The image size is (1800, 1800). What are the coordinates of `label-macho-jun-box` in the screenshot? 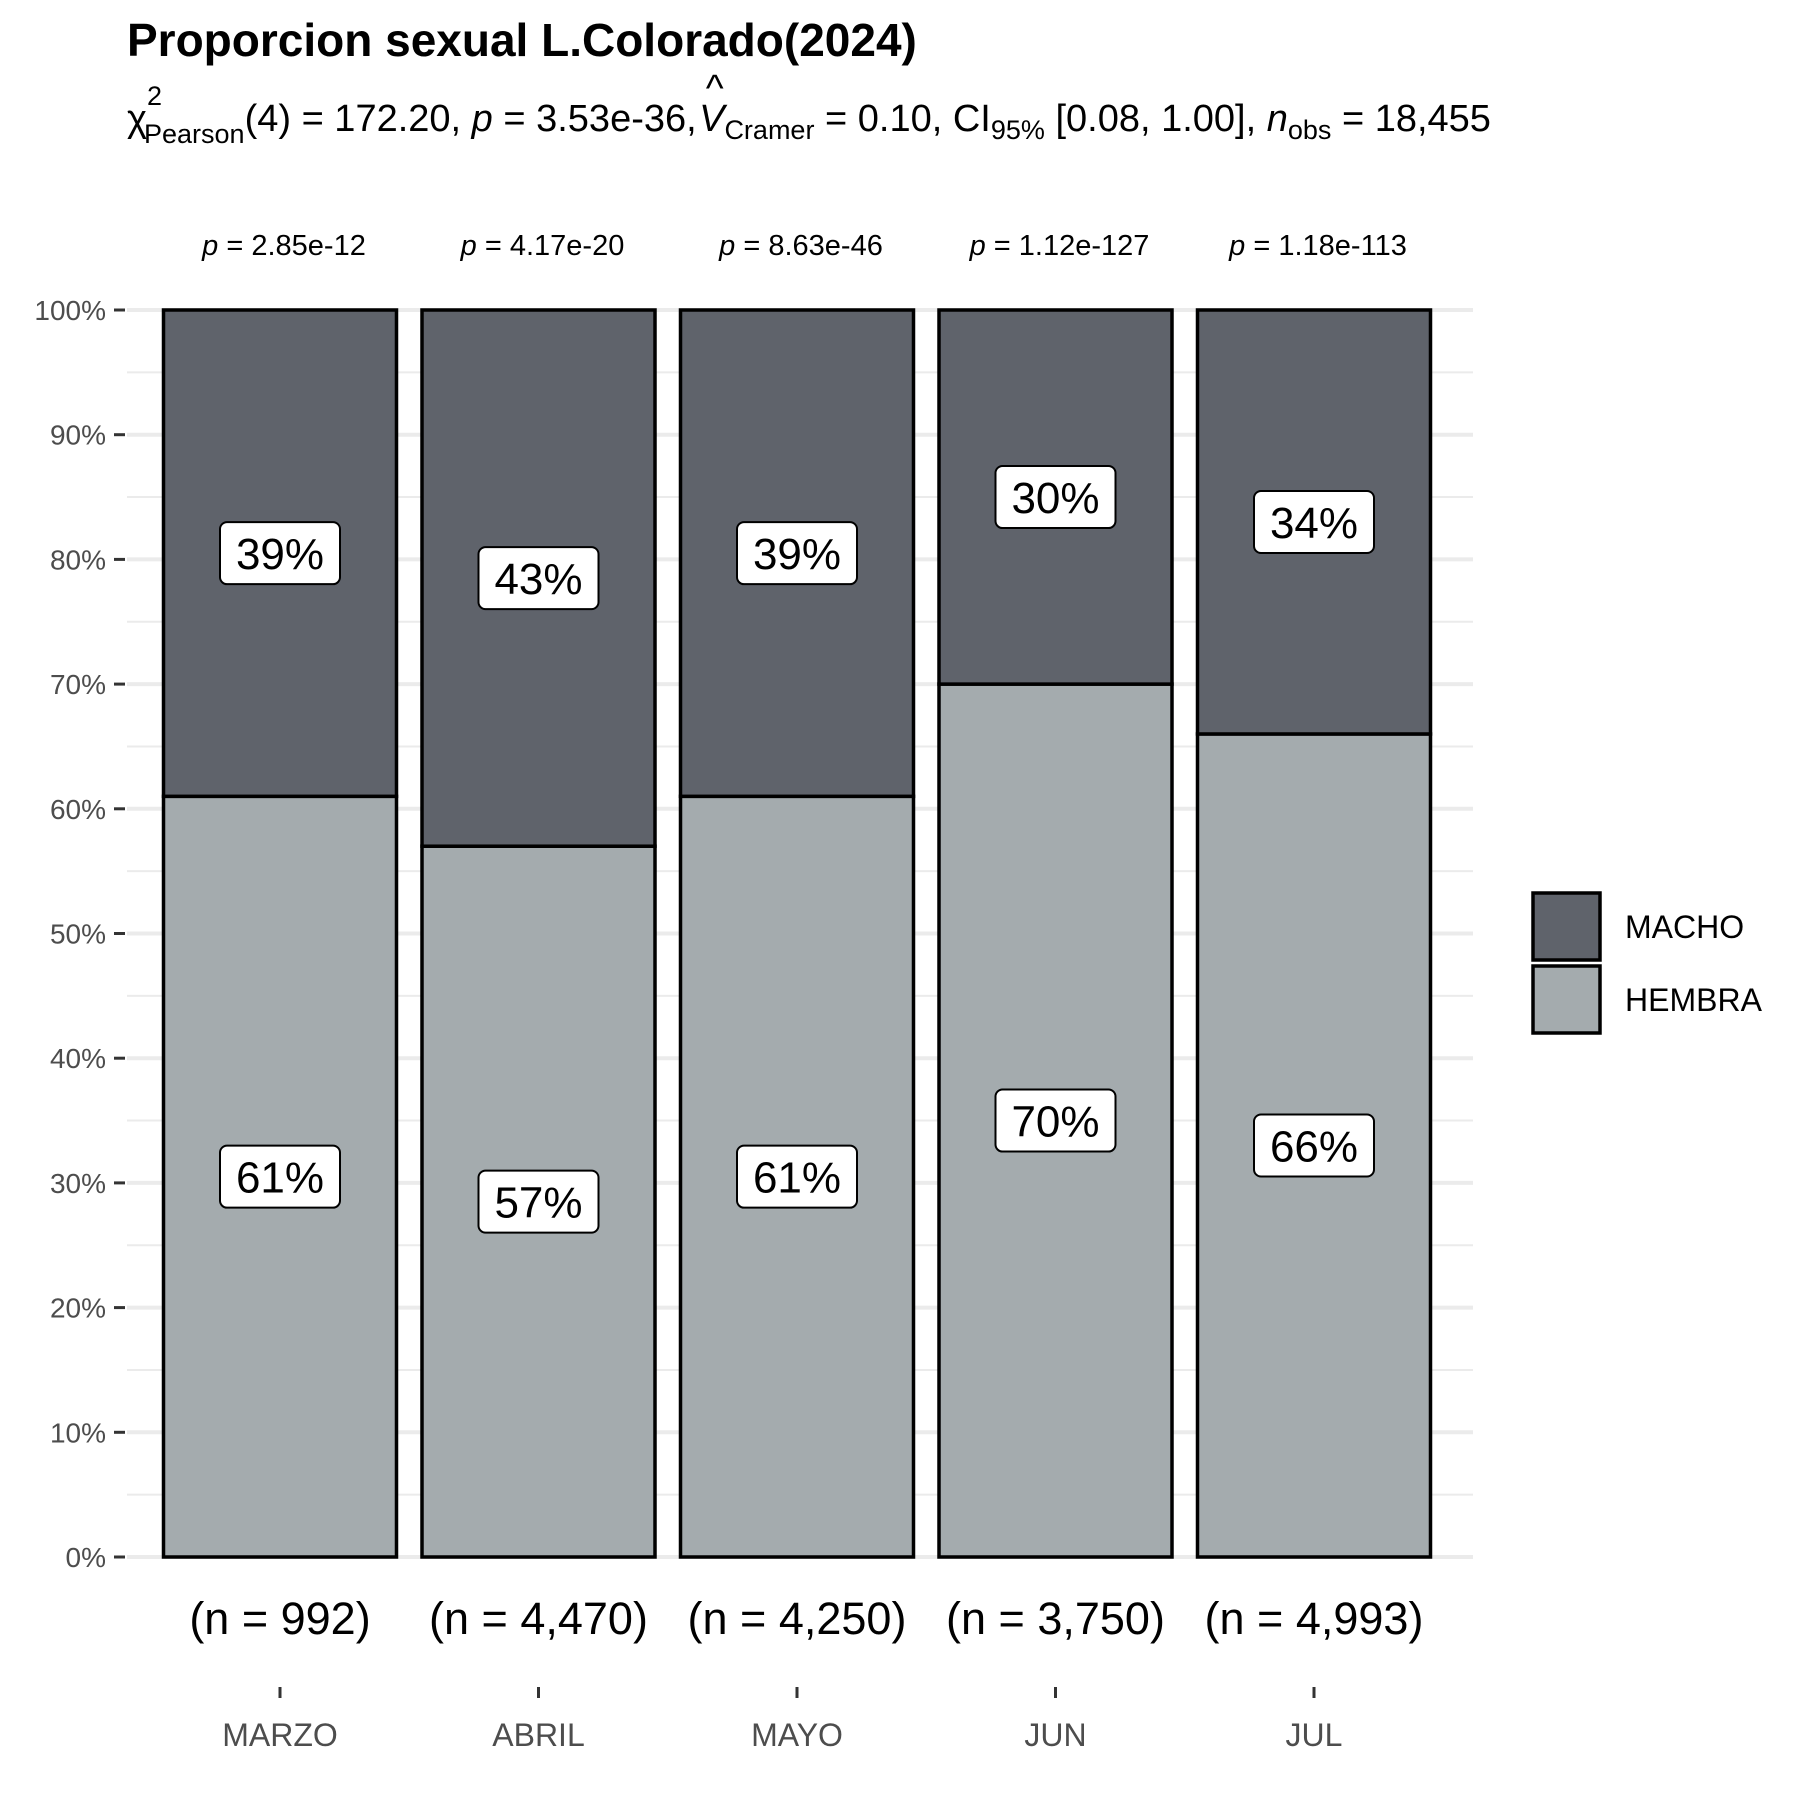 It's located at (1055, 497).